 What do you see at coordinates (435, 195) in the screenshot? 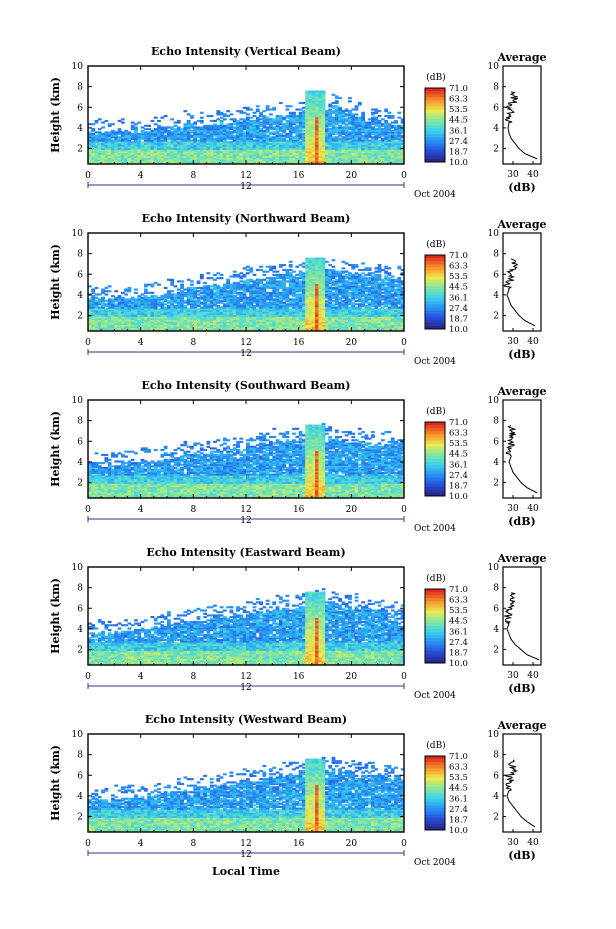
I see `date-label: Oct 2004` at bounding box center [435, 195].